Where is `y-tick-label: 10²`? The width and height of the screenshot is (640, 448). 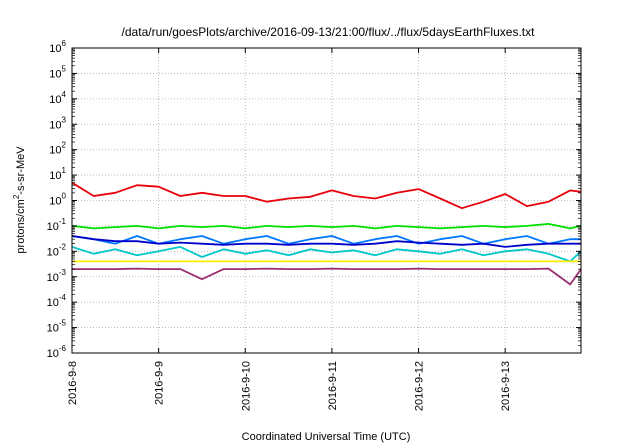 y-tick-label: 10² is located at coordinates (57, 149).